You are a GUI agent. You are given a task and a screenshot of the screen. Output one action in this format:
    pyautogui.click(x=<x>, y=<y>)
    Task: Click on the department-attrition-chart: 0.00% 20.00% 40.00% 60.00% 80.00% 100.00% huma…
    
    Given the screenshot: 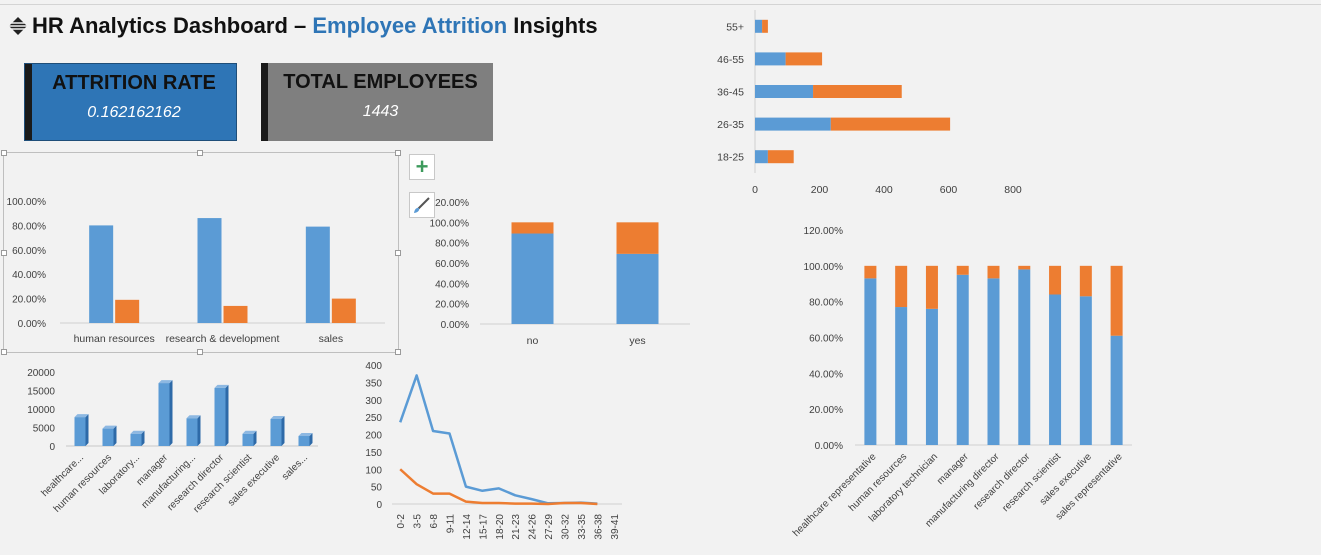 What is the action you would take?
    pyautogui.click(x=200, y=270)
    